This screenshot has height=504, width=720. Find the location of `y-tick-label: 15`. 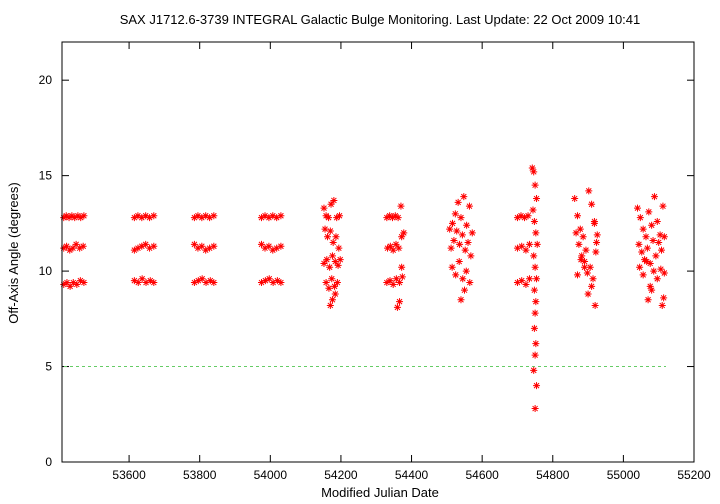

y-tick-label: 15 is located at coordinates (46, 176).